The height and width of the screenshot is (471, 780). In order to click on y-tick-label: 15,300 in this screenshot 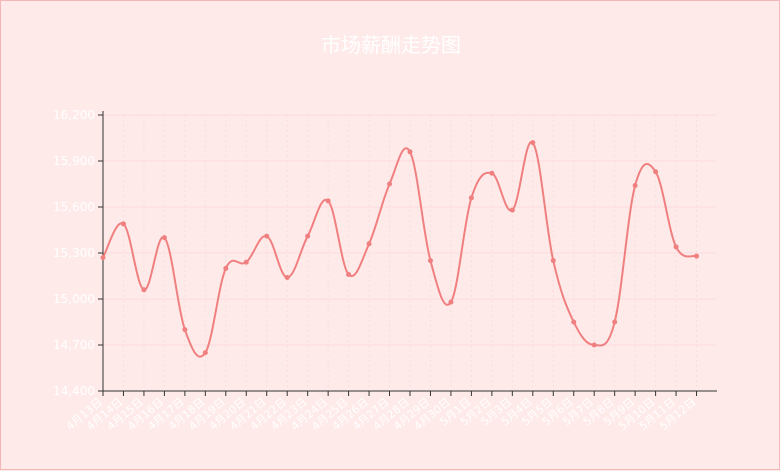, I will do `click(74, 253)`.